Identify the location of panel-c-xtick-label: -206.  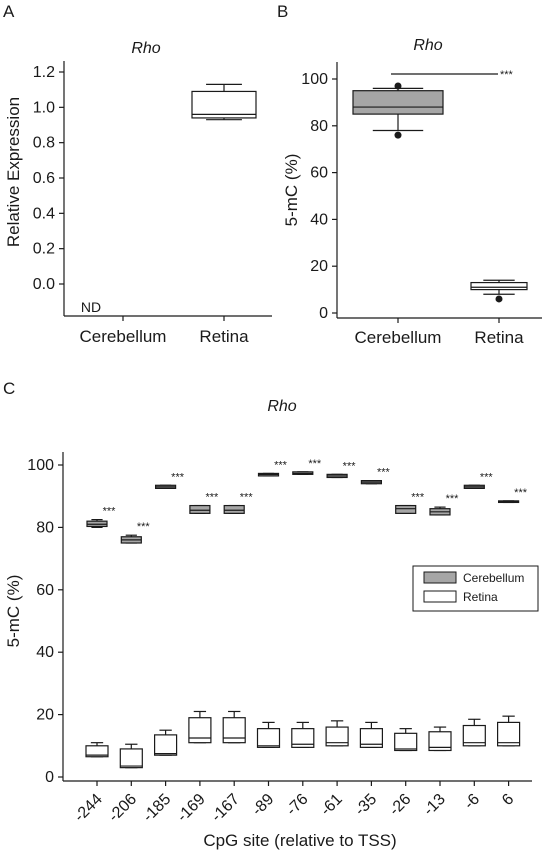
(122, 808).